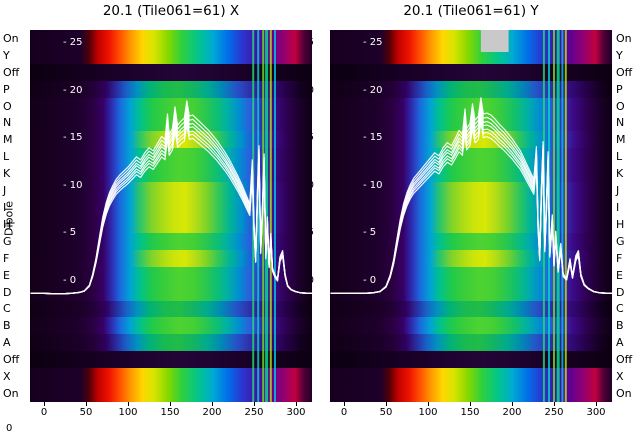  What do you see at coordinates (471, 241) in the screenshot?
I see `heatmap-row-g` at bounding box center [471, 241].